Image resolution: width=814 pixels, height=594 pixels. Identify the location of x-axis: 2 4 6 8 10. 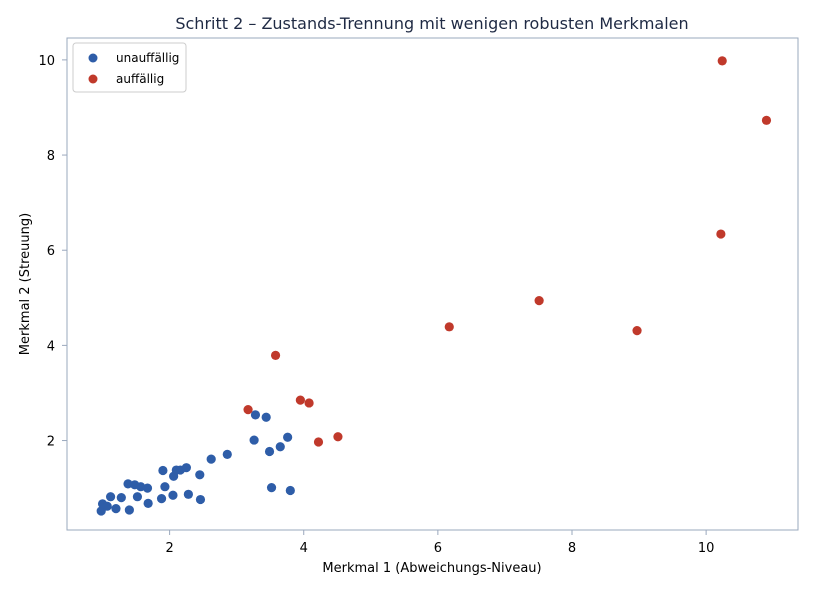
(439, 543).